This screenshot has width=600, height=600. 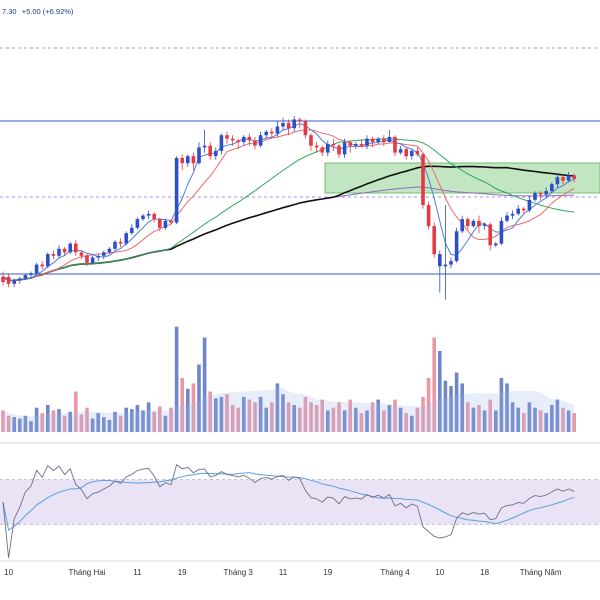 What do you see at coordinates (395, 572) in the screenshot?
I see `x-tick-label: Tháng 4` at bounding box center [395, 572].